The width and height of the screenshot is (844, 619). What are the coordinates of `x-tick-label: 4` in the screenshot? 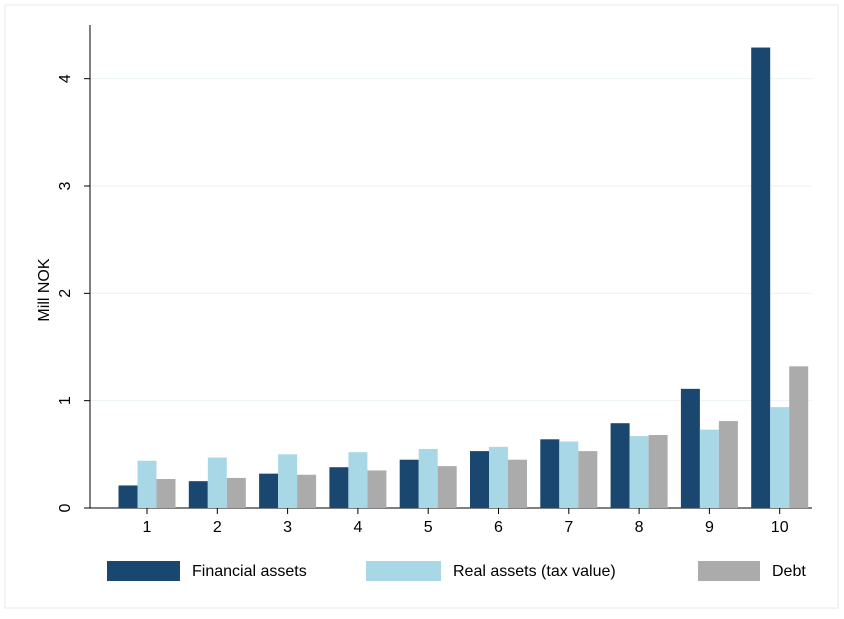 It's located at (357, 527).